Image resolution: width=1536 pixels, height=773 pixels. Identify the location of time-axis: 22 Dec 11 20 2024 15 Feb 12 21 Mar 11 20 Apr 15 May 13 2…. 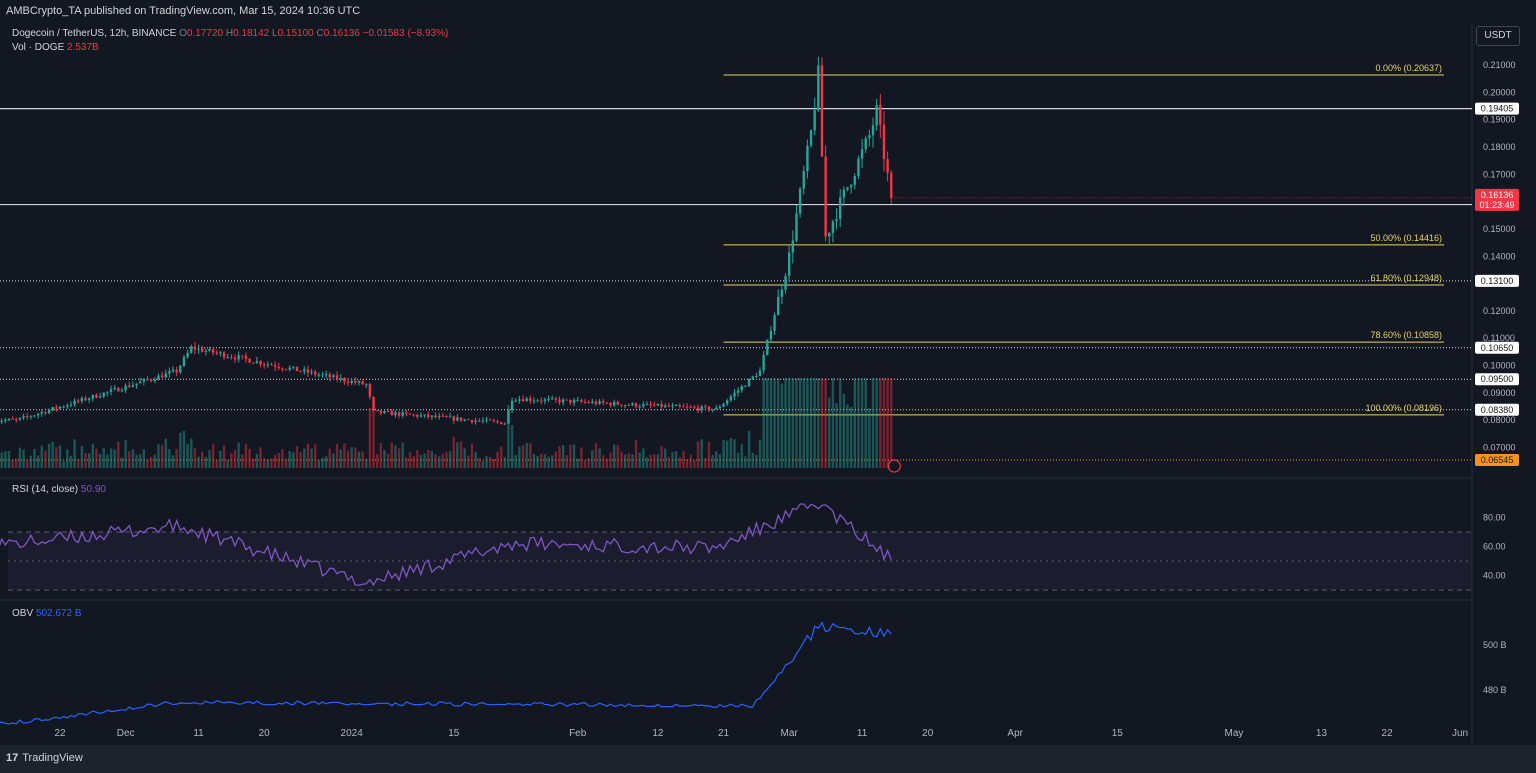
(761, 733).